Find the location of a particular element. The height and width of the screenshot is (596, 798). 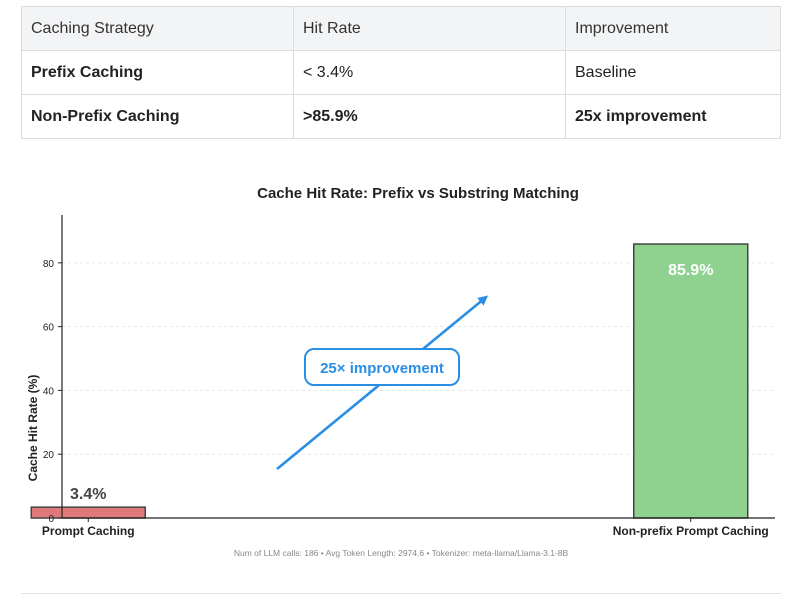

y-tick-label: 40 is located at coordinates (49, 391).